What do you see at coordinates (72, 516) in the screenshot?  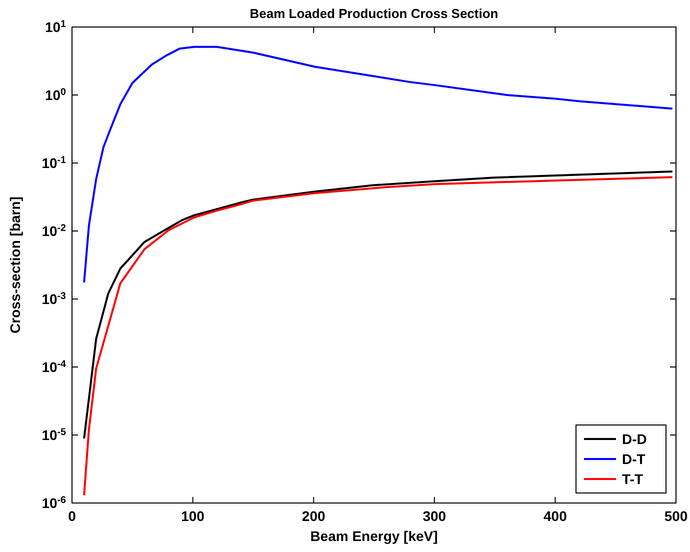 I see `x-tick-label: 0` at bounding box center [72, 516].